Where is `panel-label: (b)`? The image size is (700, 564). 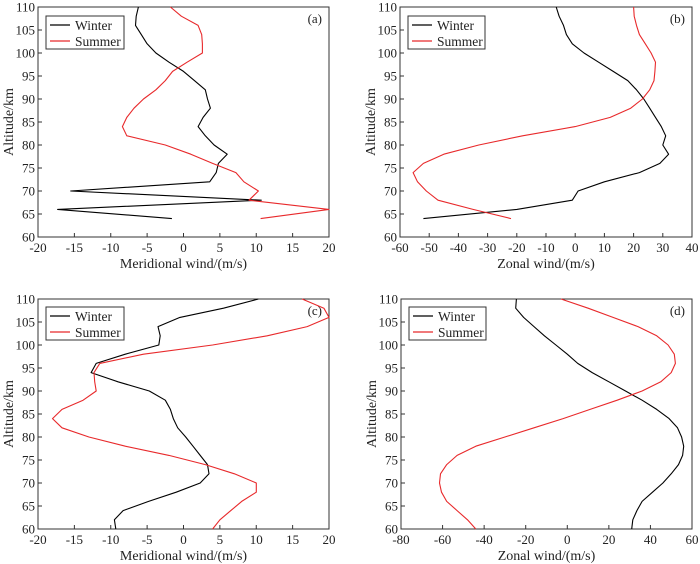
panel-label: (b) is located at coordinates (677, 18).